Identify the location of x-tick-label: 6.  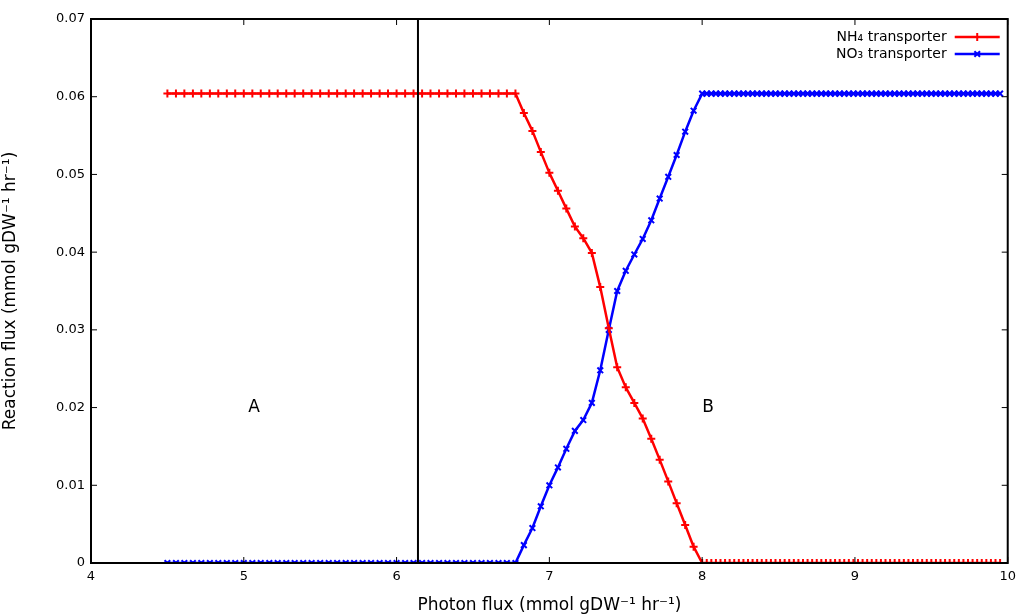
(396, 576).